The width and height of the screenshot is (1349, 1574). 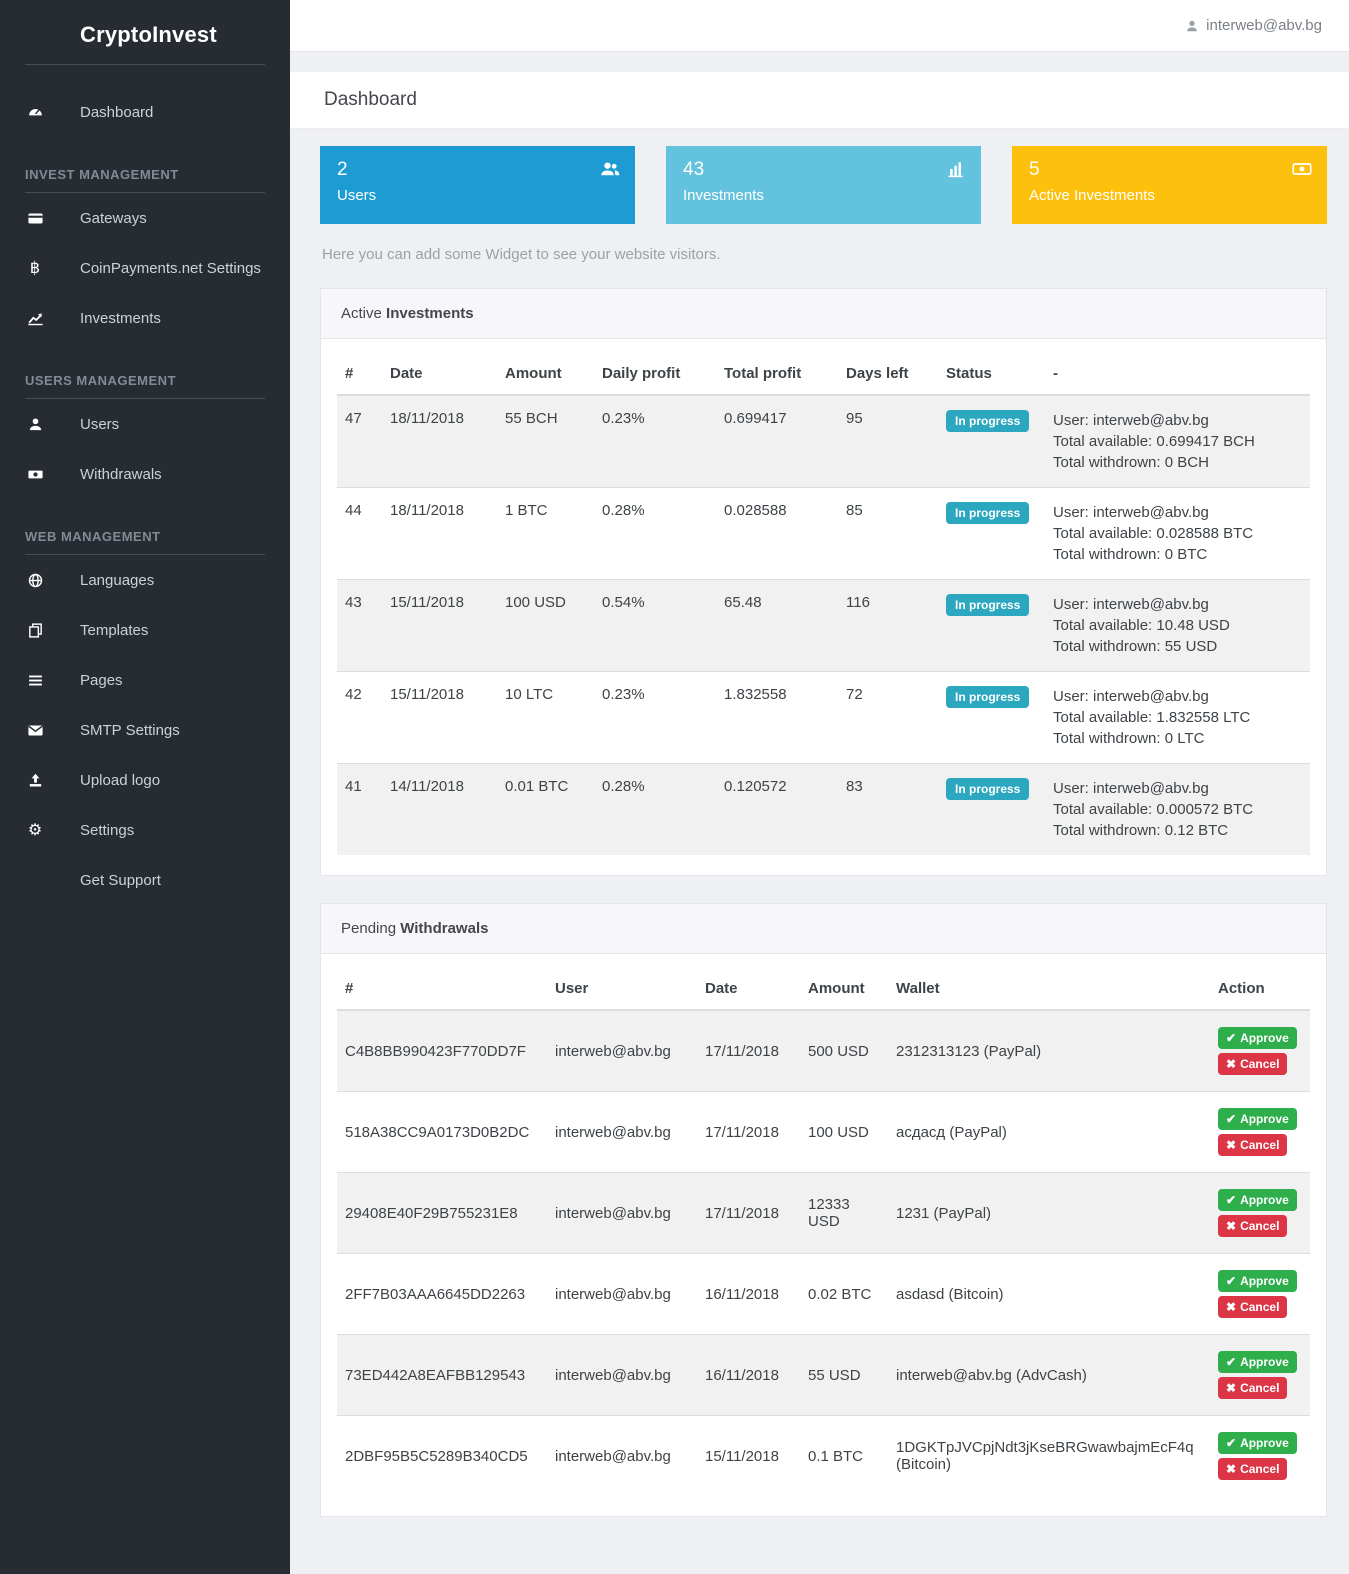 I want to click on sidebar-item-users: Users, so click(x=145, y=424).